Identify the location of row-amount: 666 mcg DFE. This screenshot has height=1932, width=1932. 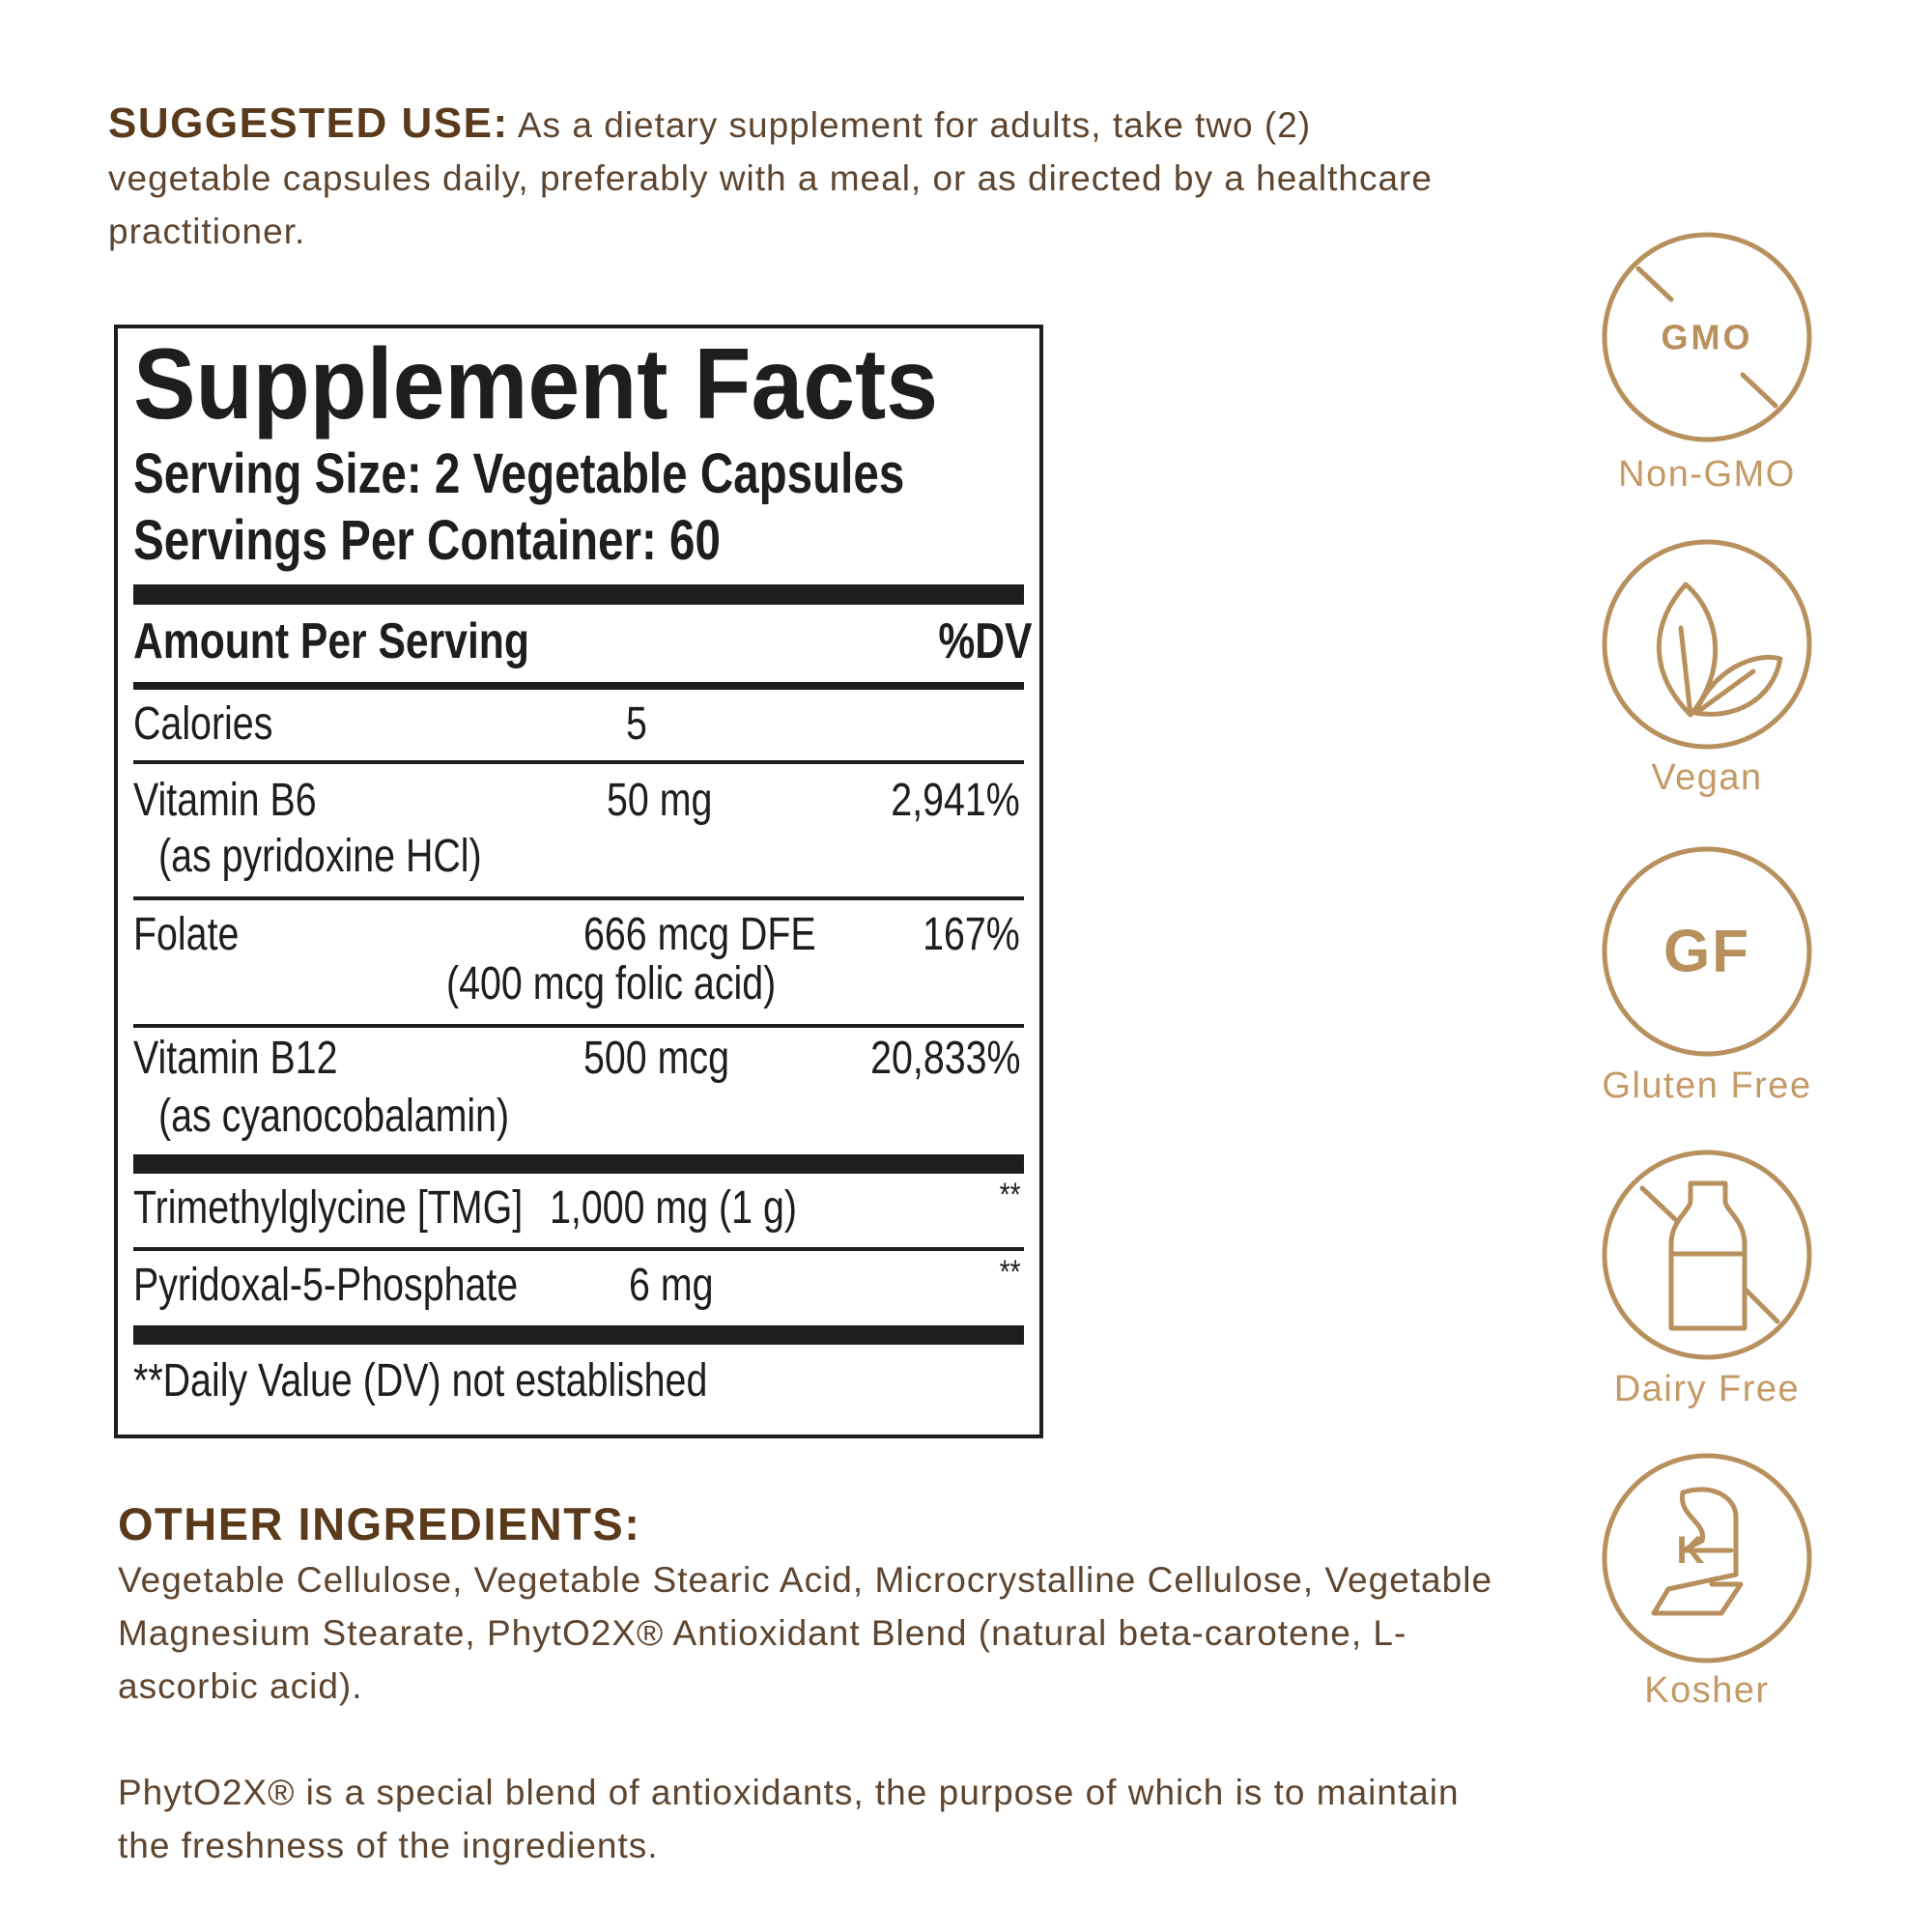
(699, 934).